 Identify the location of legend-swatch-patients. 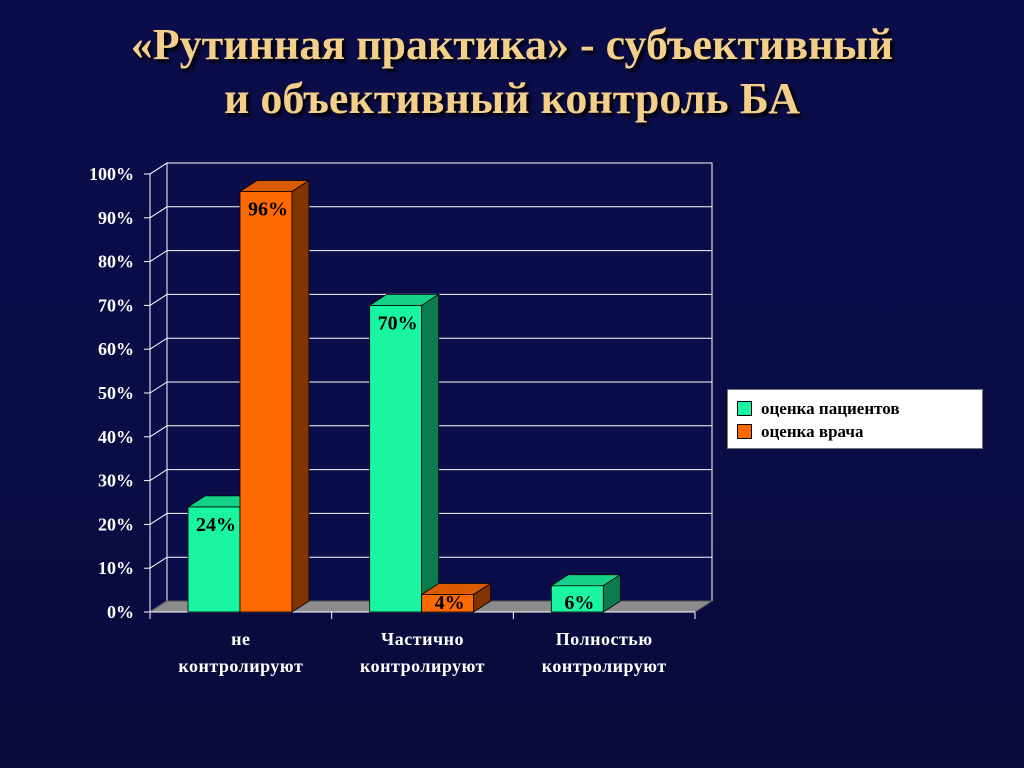
(744, 408).